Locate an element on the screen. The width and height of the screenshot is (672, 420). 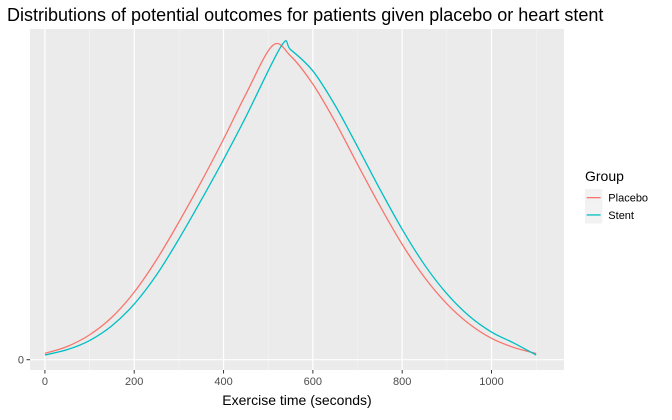
y-axis: 0 is located at coordinates (24, 361).